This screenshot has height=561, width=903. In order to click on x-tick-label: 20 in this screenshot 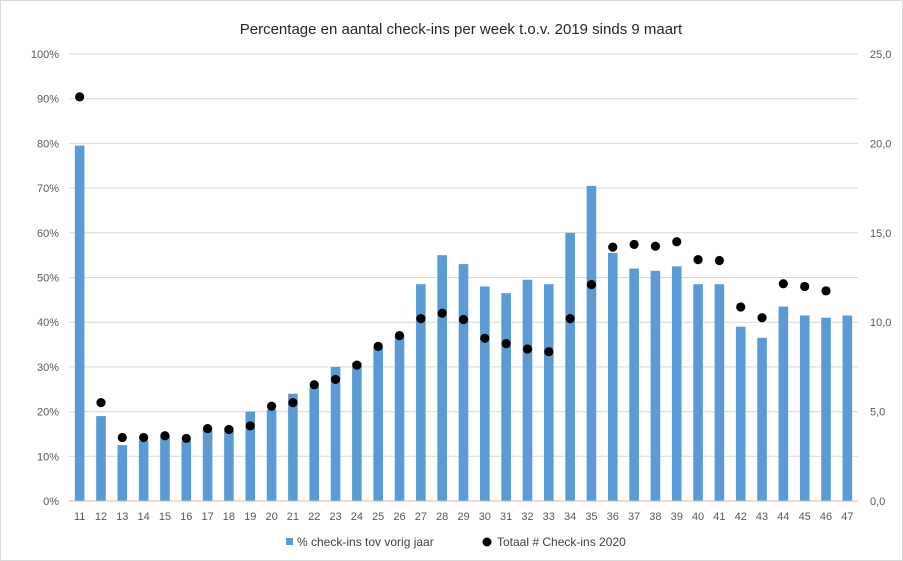, I will do `click(271, 517)`.